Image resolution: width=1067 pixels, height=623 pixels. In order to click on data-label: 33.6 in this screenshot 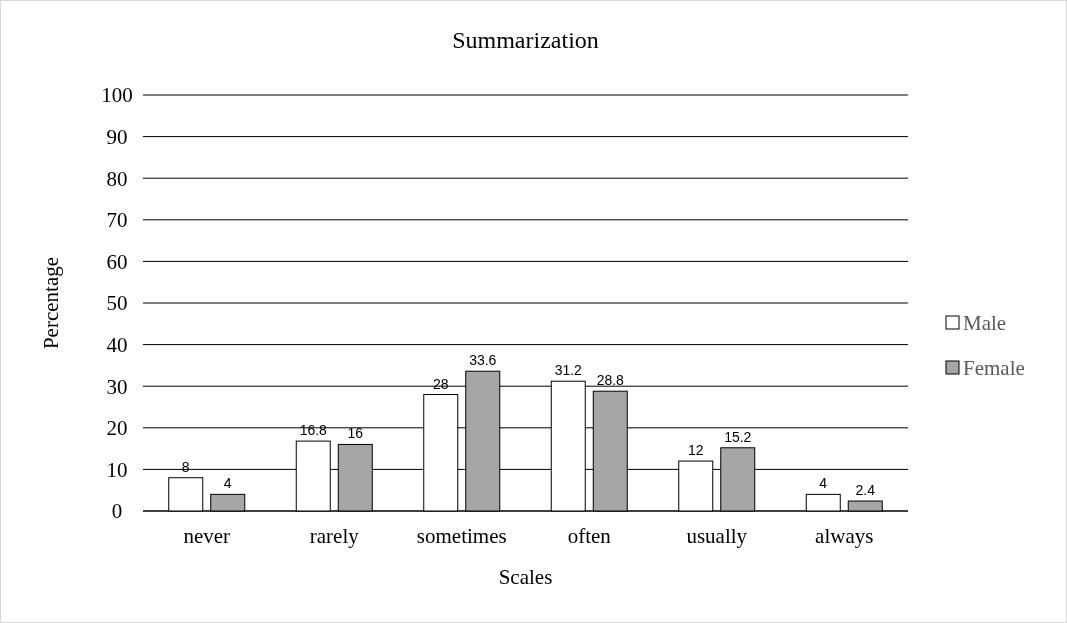, I will do `click(483, 360)`.